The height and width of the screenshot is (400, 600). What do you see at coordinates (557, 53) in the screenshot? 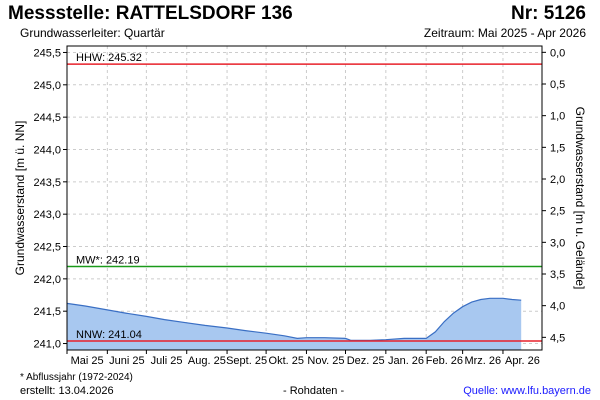
I see `y2-tick-label: 0,0` at bounding box center [557, 53].